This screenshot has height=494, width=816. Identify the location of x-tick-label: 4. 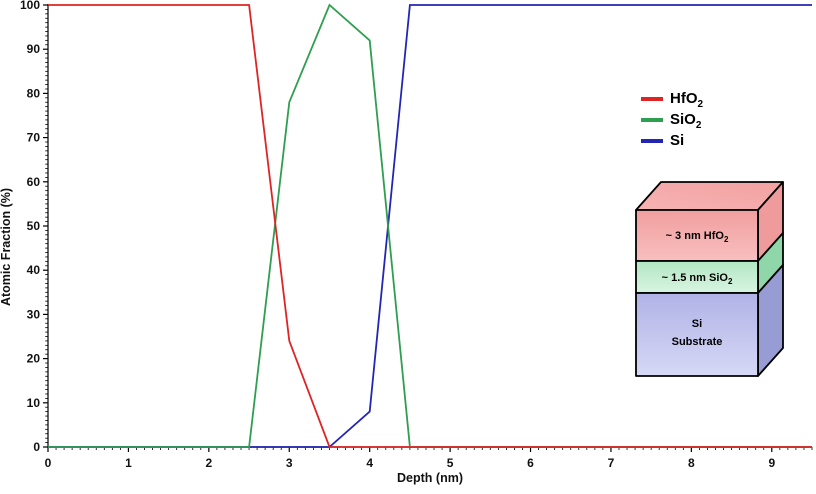
(369, 463).